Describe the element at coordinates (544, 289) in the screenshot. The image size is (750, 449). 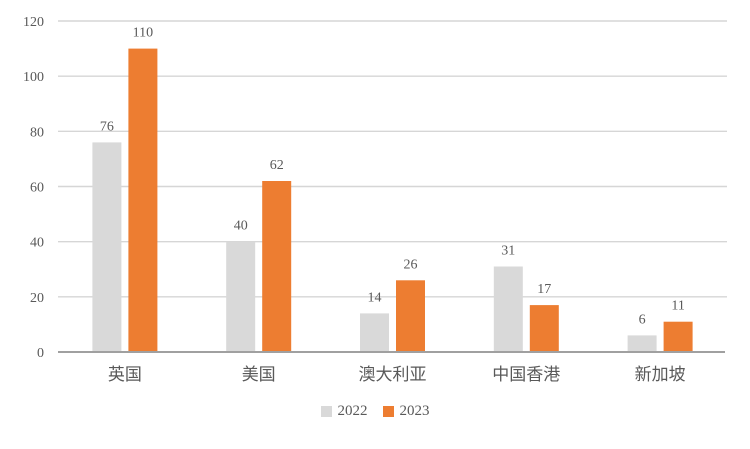
I see `bar-value-label: 17` at that location.